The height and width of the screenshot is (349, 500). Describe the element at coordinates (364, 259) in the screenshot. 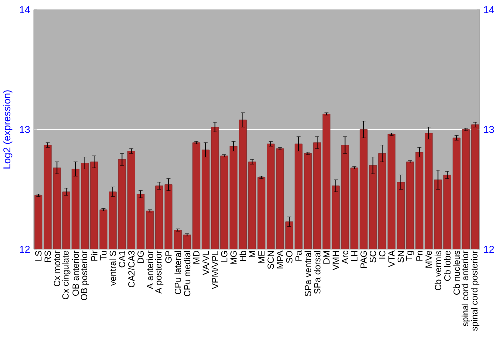

I see `x-tick-label: PAG` at that location.